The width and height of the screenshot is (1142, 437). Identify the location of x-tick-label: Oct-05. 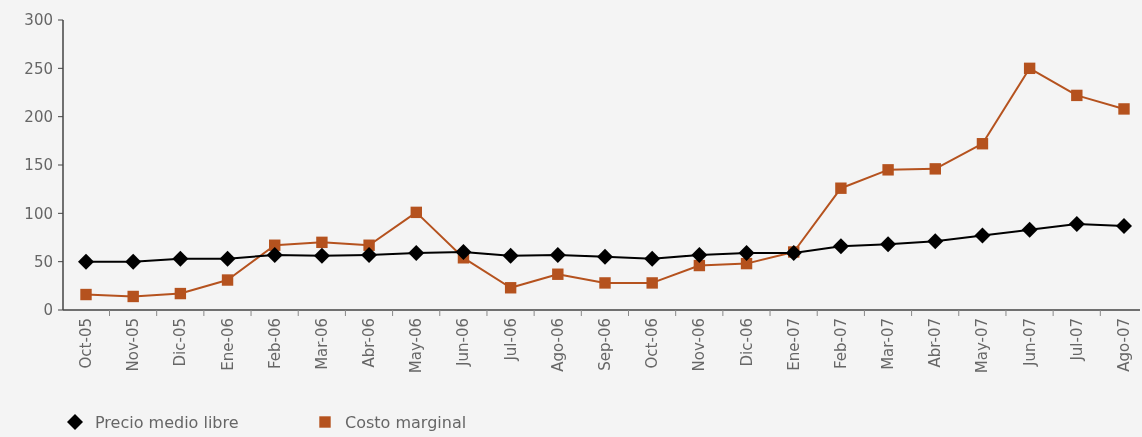
(86, 343).